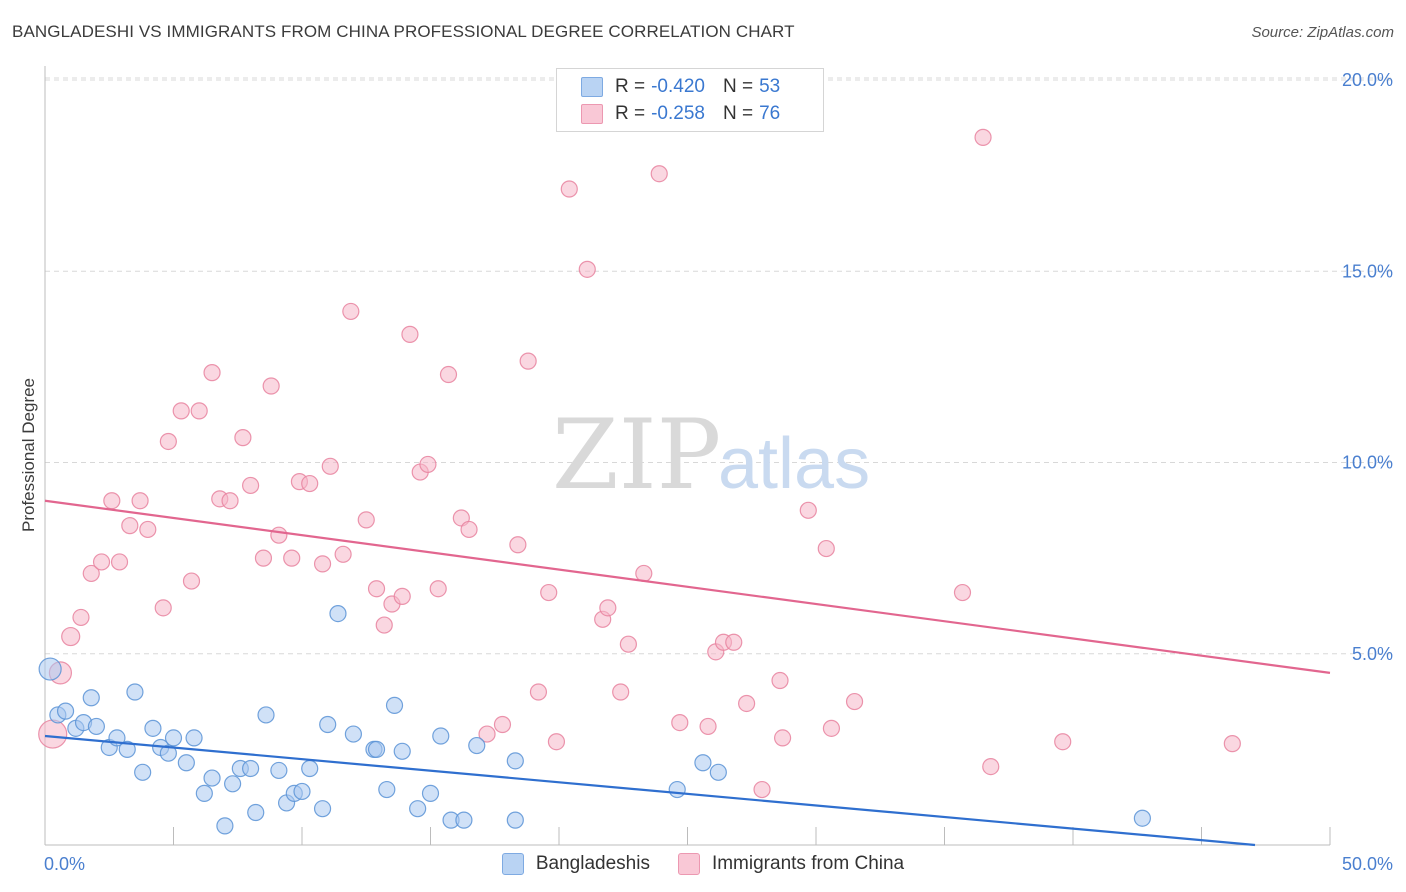  I want to click on legend-item-bangladeshis: Bangladeshis, so click(575, 864).